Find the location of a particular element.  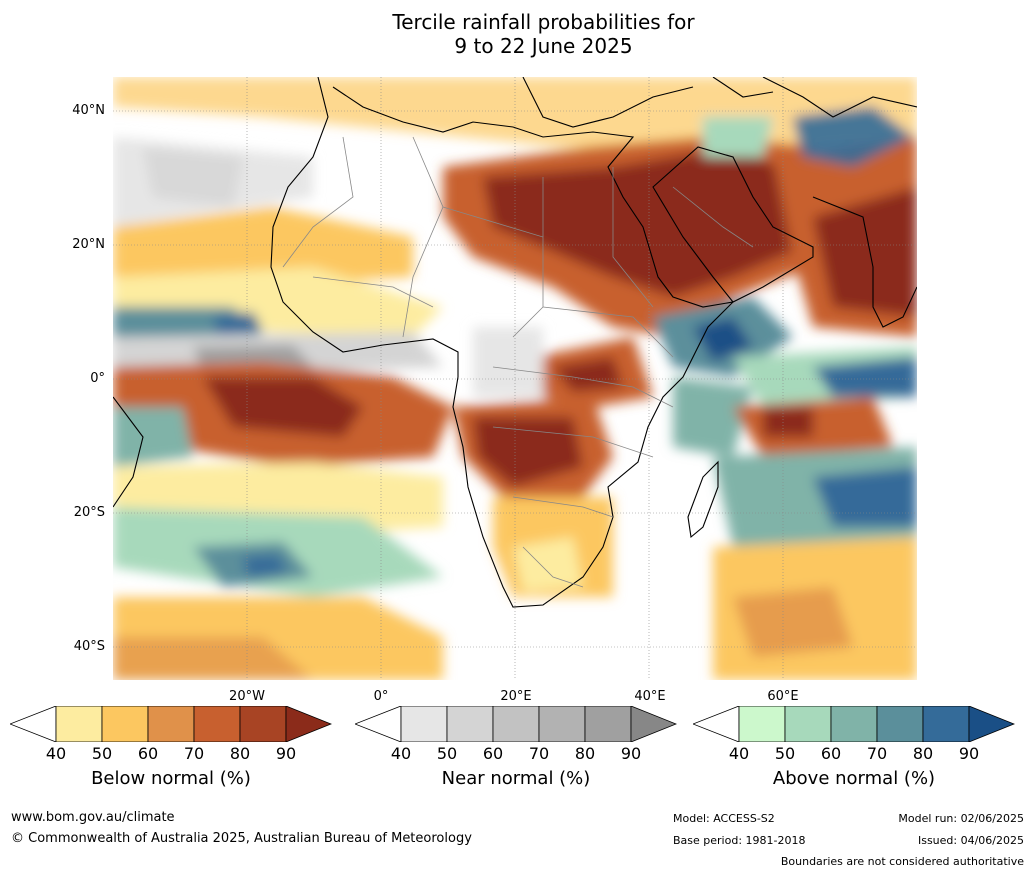

lat-label-40s: 40°S is located at coordinates (89, 646).